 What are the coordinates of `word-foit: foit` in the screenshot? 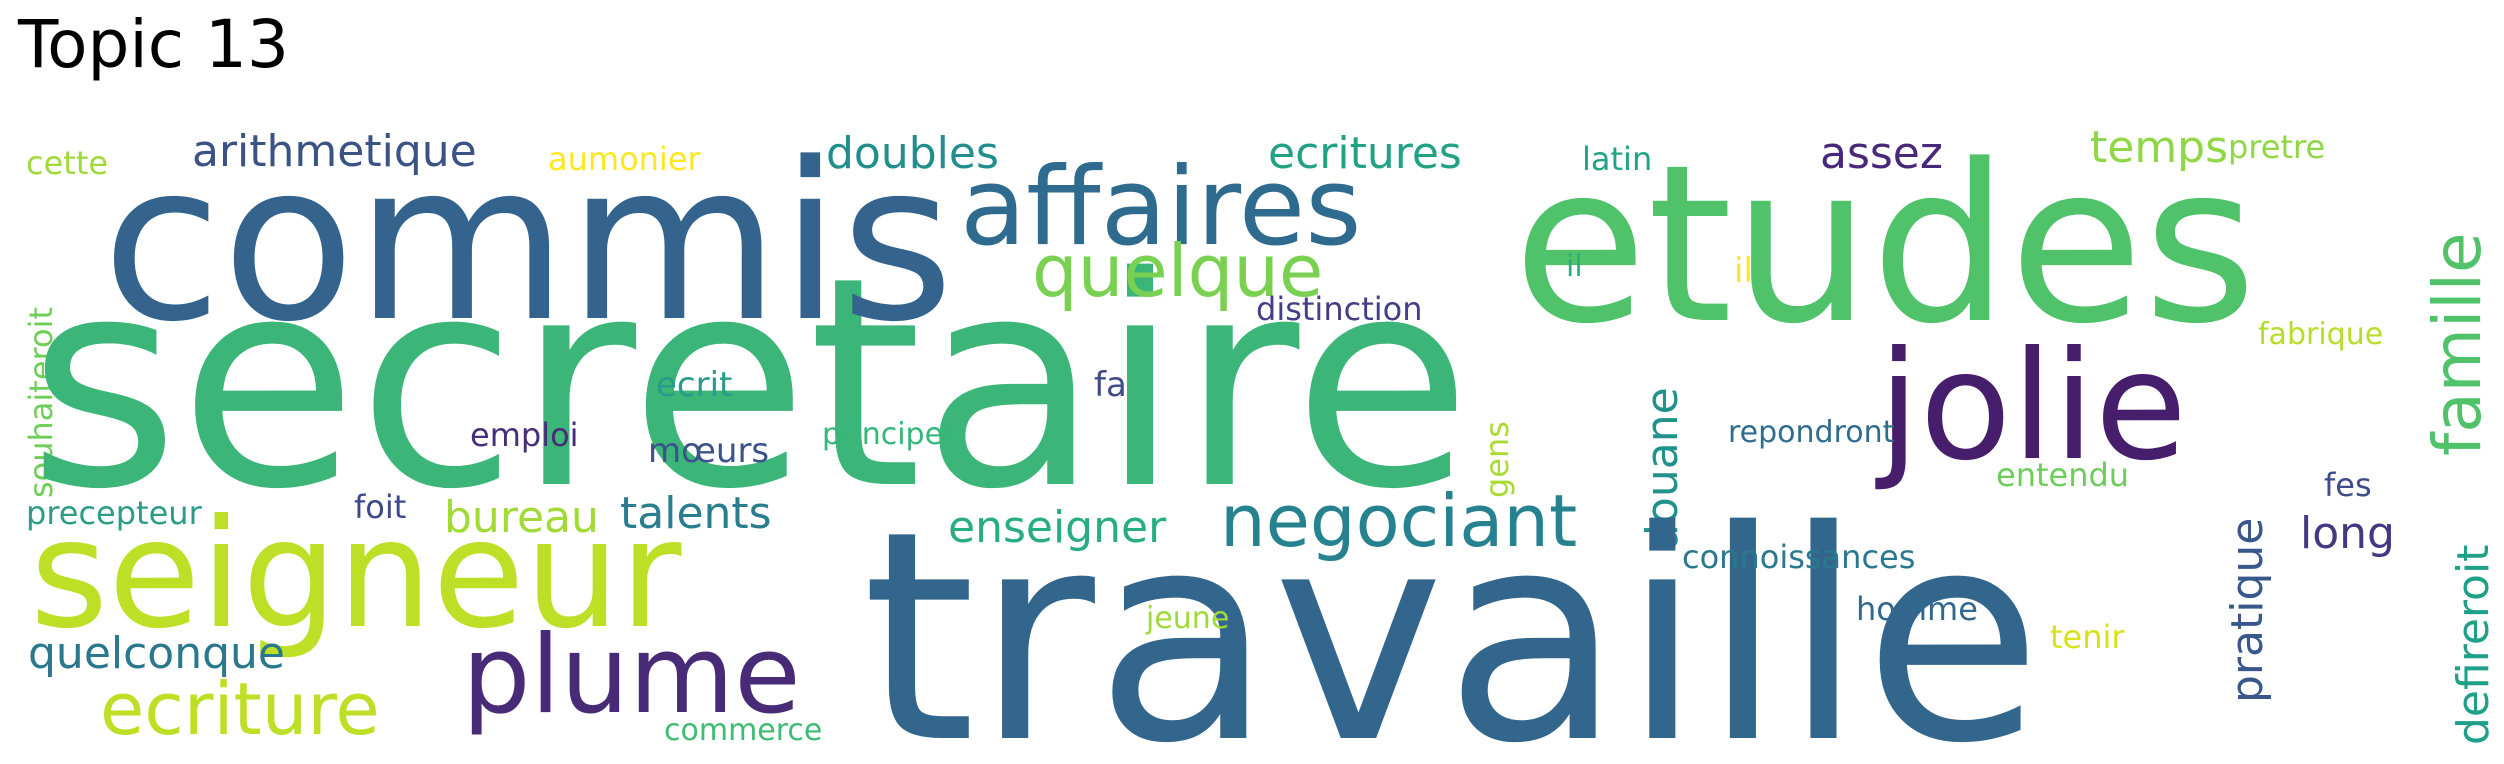 It's located at (380, 507).